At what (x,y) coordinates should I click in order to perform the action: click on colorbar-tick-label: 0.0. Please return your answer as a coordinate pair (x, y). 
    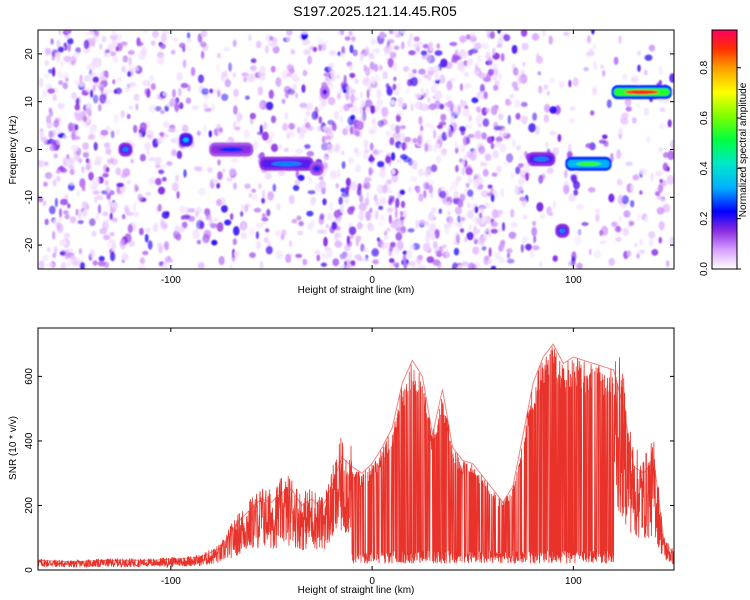
    Looking at the image, I should click on (704, 269).